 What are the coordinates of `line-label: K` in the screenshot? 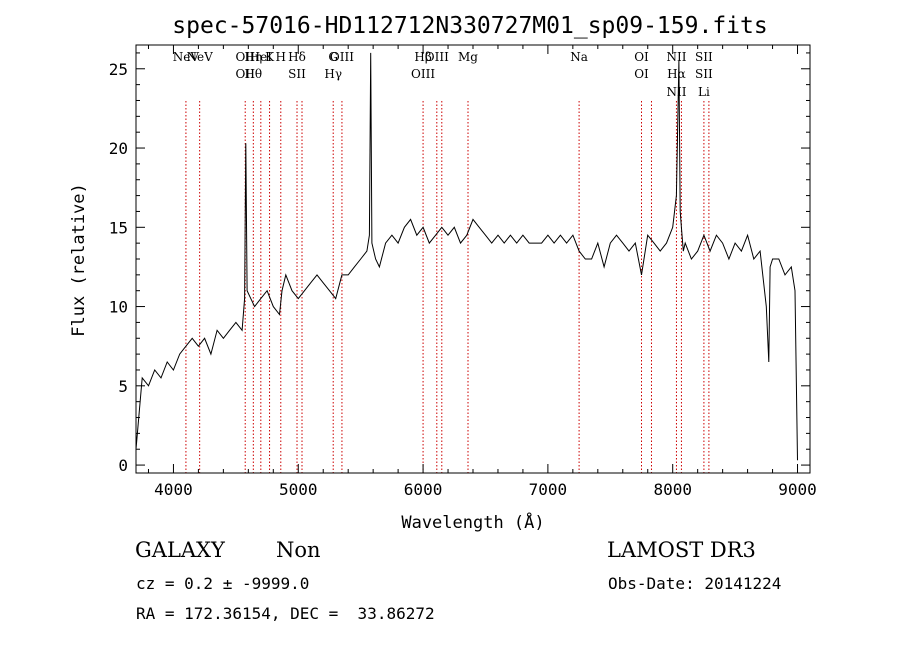 It's located at (270, 57).